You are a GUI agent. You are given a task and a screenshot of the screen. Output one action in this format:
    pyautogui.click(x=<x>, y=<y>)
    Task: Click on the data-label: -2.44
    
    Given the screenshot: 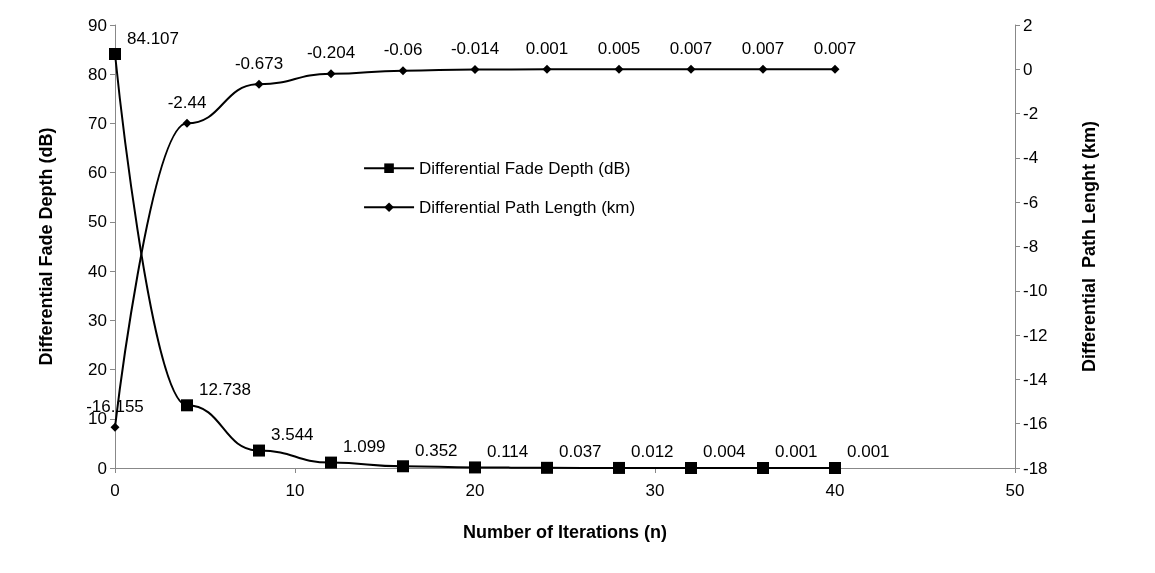 What is the action you would take?
    pyautogui.click(x=187, y=102)
    